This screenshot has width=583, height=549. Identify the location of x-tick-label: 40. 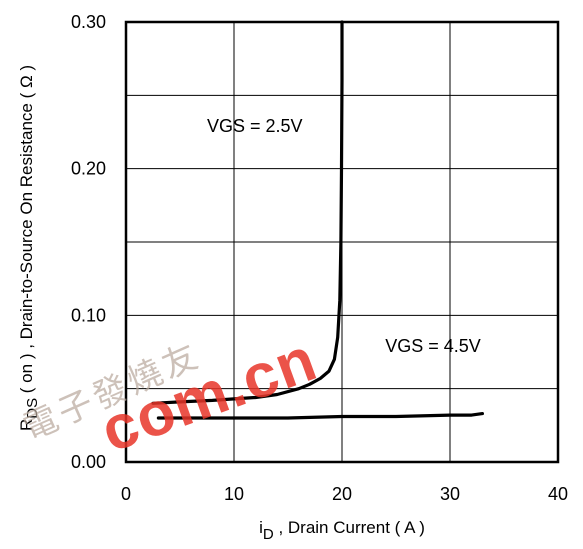
(558, 494).